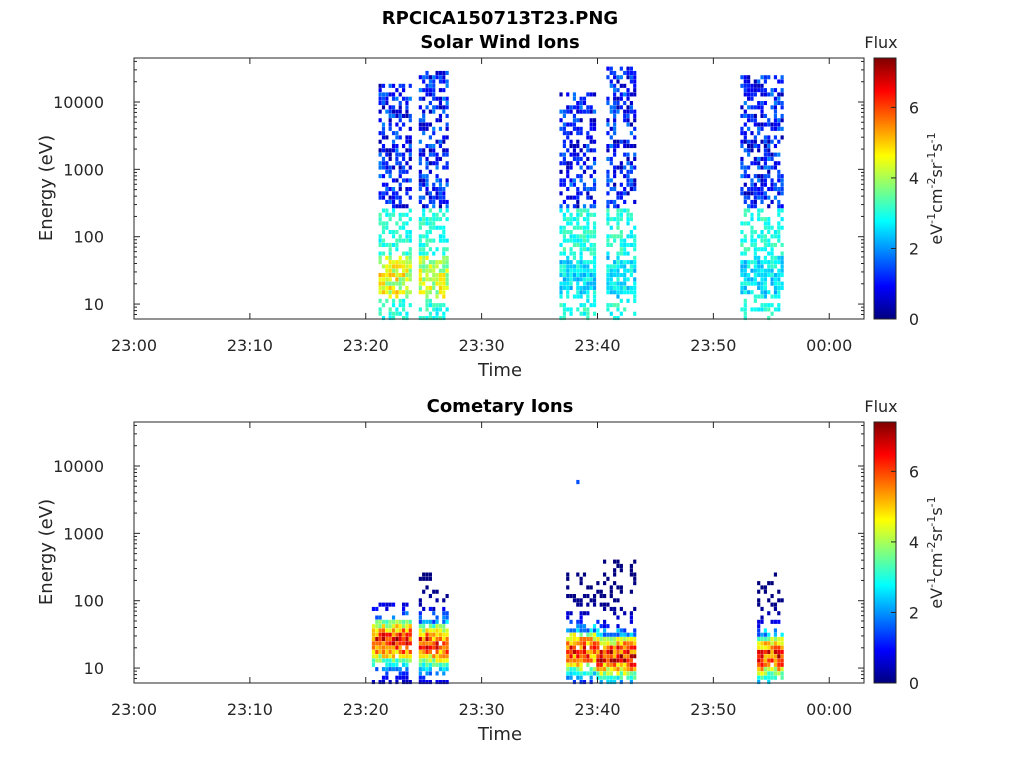  Describe the element at coordinates (500, 406) in the screenshot. I see `panel-title: Cometary Ions` at that location.